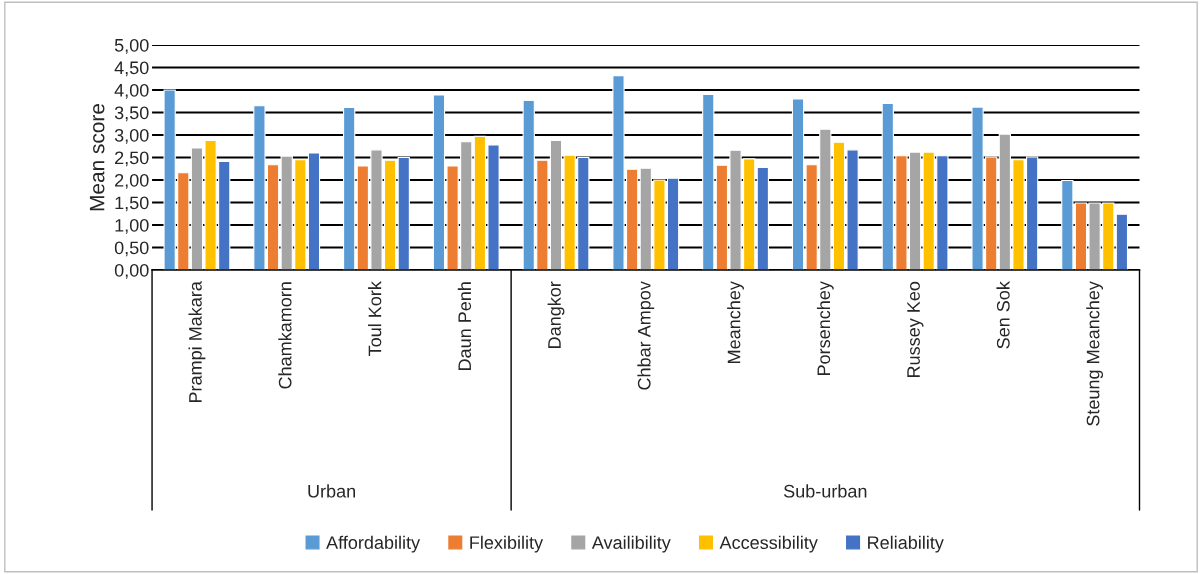  Describe the element at coordinates (906, 544) in the screenshot. I see `legend-label: Reliability` at that location.